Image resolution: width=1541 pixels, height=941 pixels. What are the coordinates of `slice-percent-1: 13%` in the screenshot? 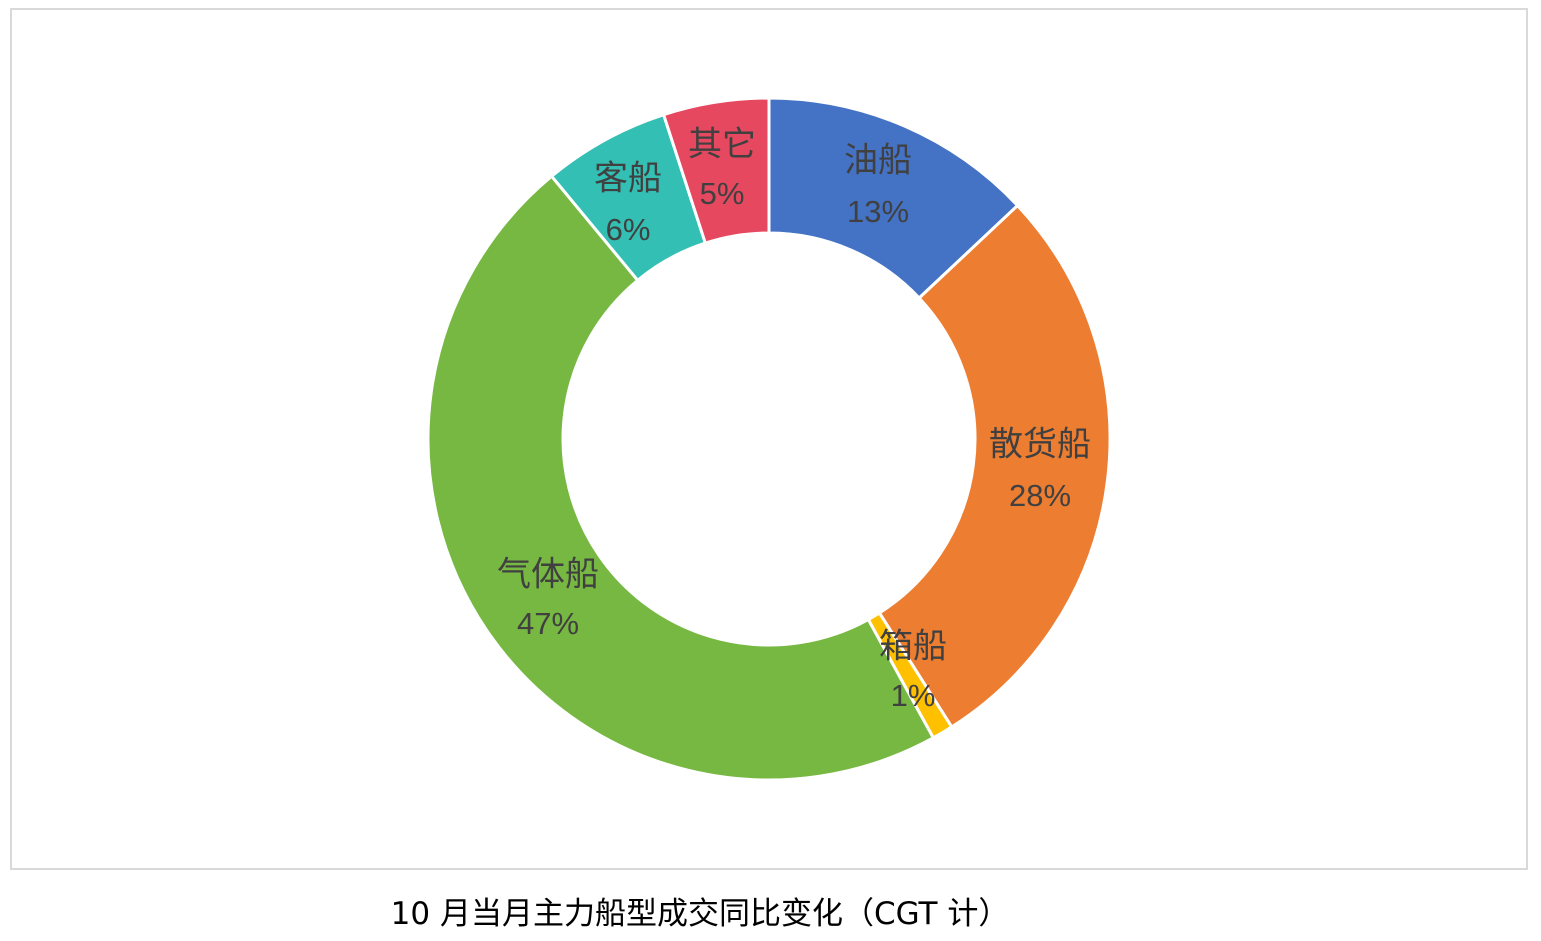 It's located at (878, 211).